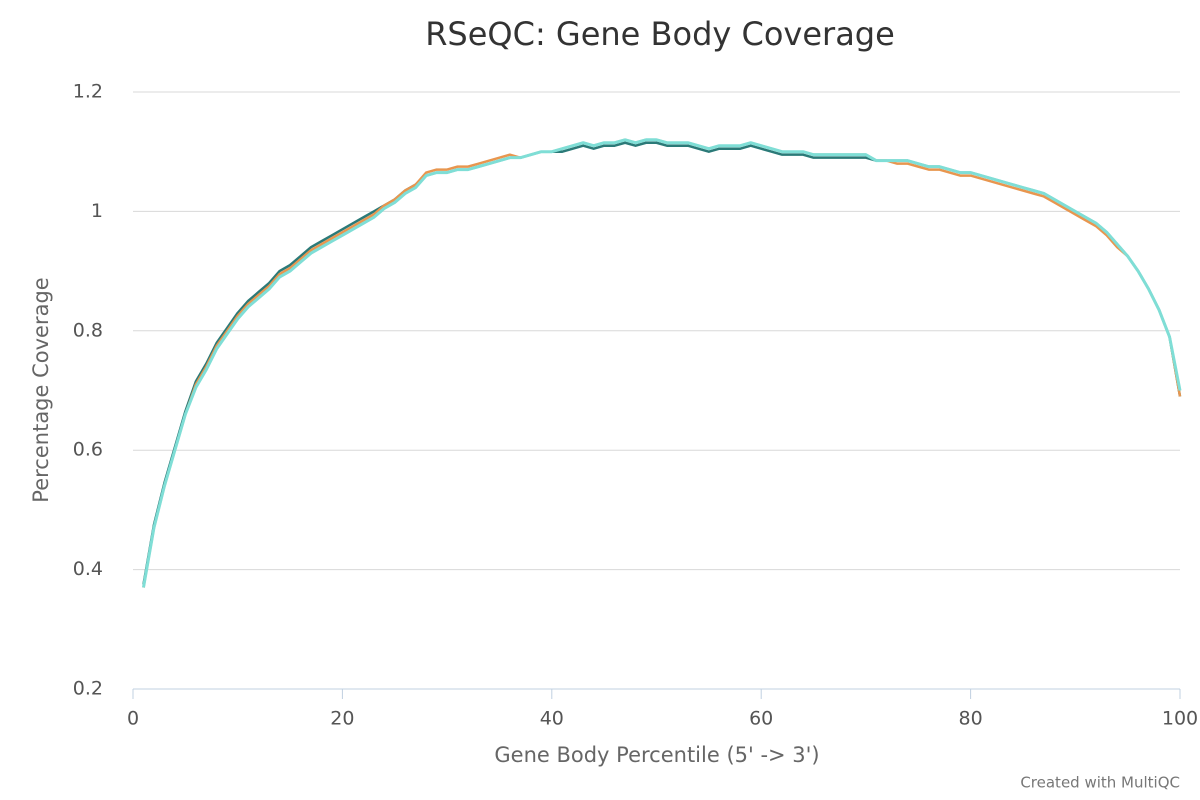  What do you see at coordinates (552, 719) in the screenshot?
I see `x-tick-label: 40` at bounding box center [552, 719].